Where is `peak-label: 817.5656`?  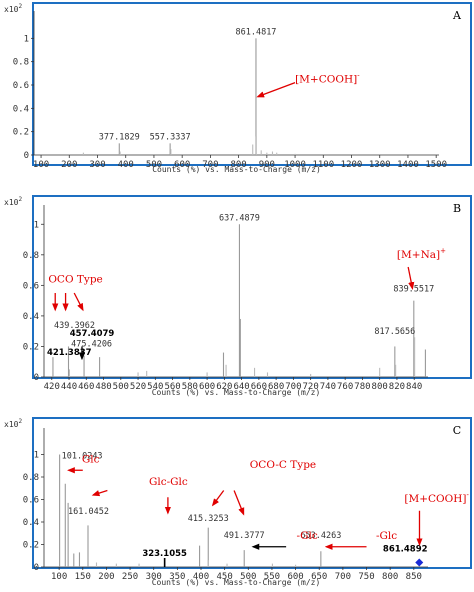
peak-label: 817.5656 is located at coordinates (394, 332).